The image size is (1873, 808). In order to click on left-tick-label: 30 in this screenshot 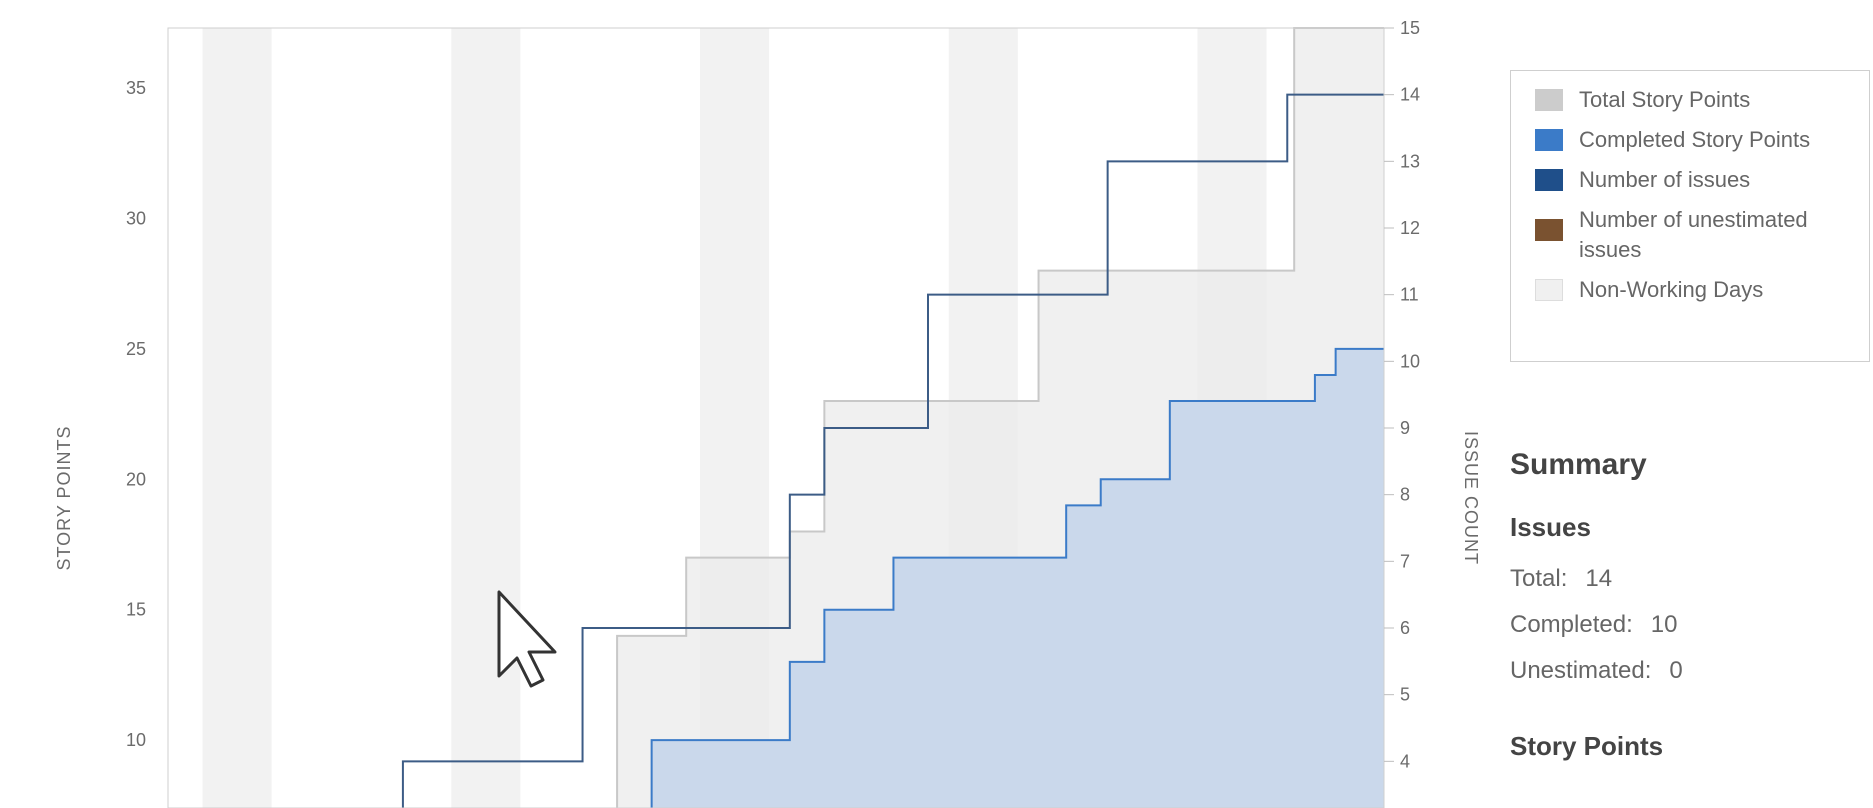, I will do `click(136, 218)`.